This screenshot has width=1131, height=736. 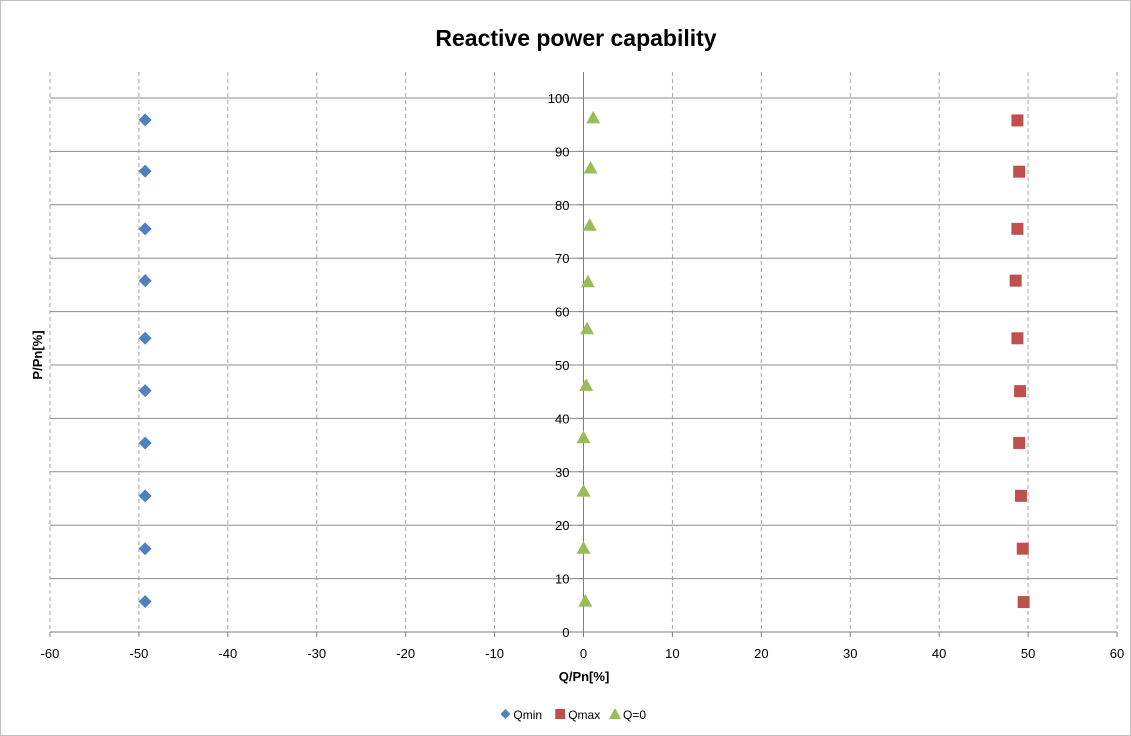 I want to click on y-tick-label: 10, so click(x=562, y=579).